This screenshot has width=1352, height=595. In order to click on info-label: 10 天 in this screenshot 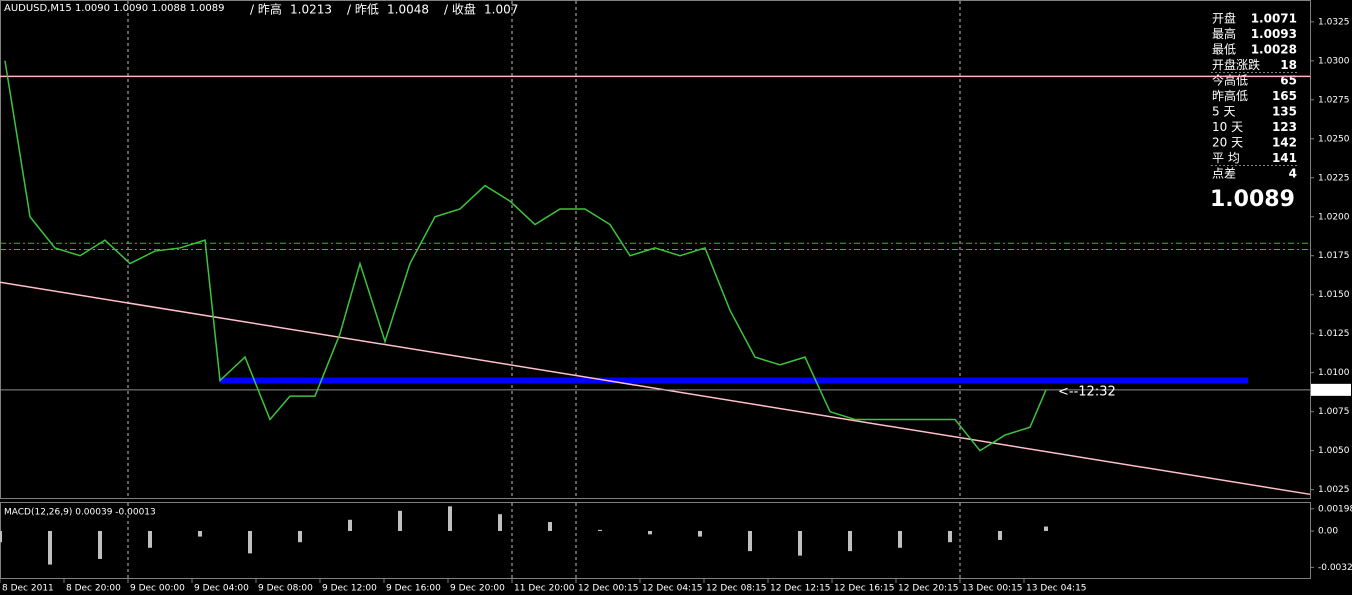, I will do `click(1227, 127)`.